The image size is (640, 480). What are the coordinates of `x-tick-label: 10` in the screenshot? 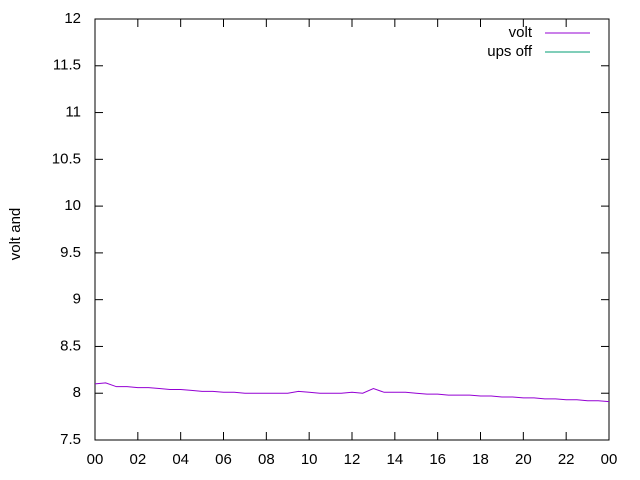 It's located at (309, 459).